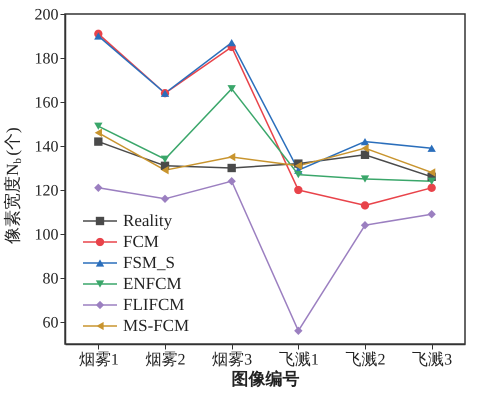 This screenshot has width=493, height=407. Describe the element at coordinates (46, 103) in the screenshot. I see `y-tick-label: 160` at that location.